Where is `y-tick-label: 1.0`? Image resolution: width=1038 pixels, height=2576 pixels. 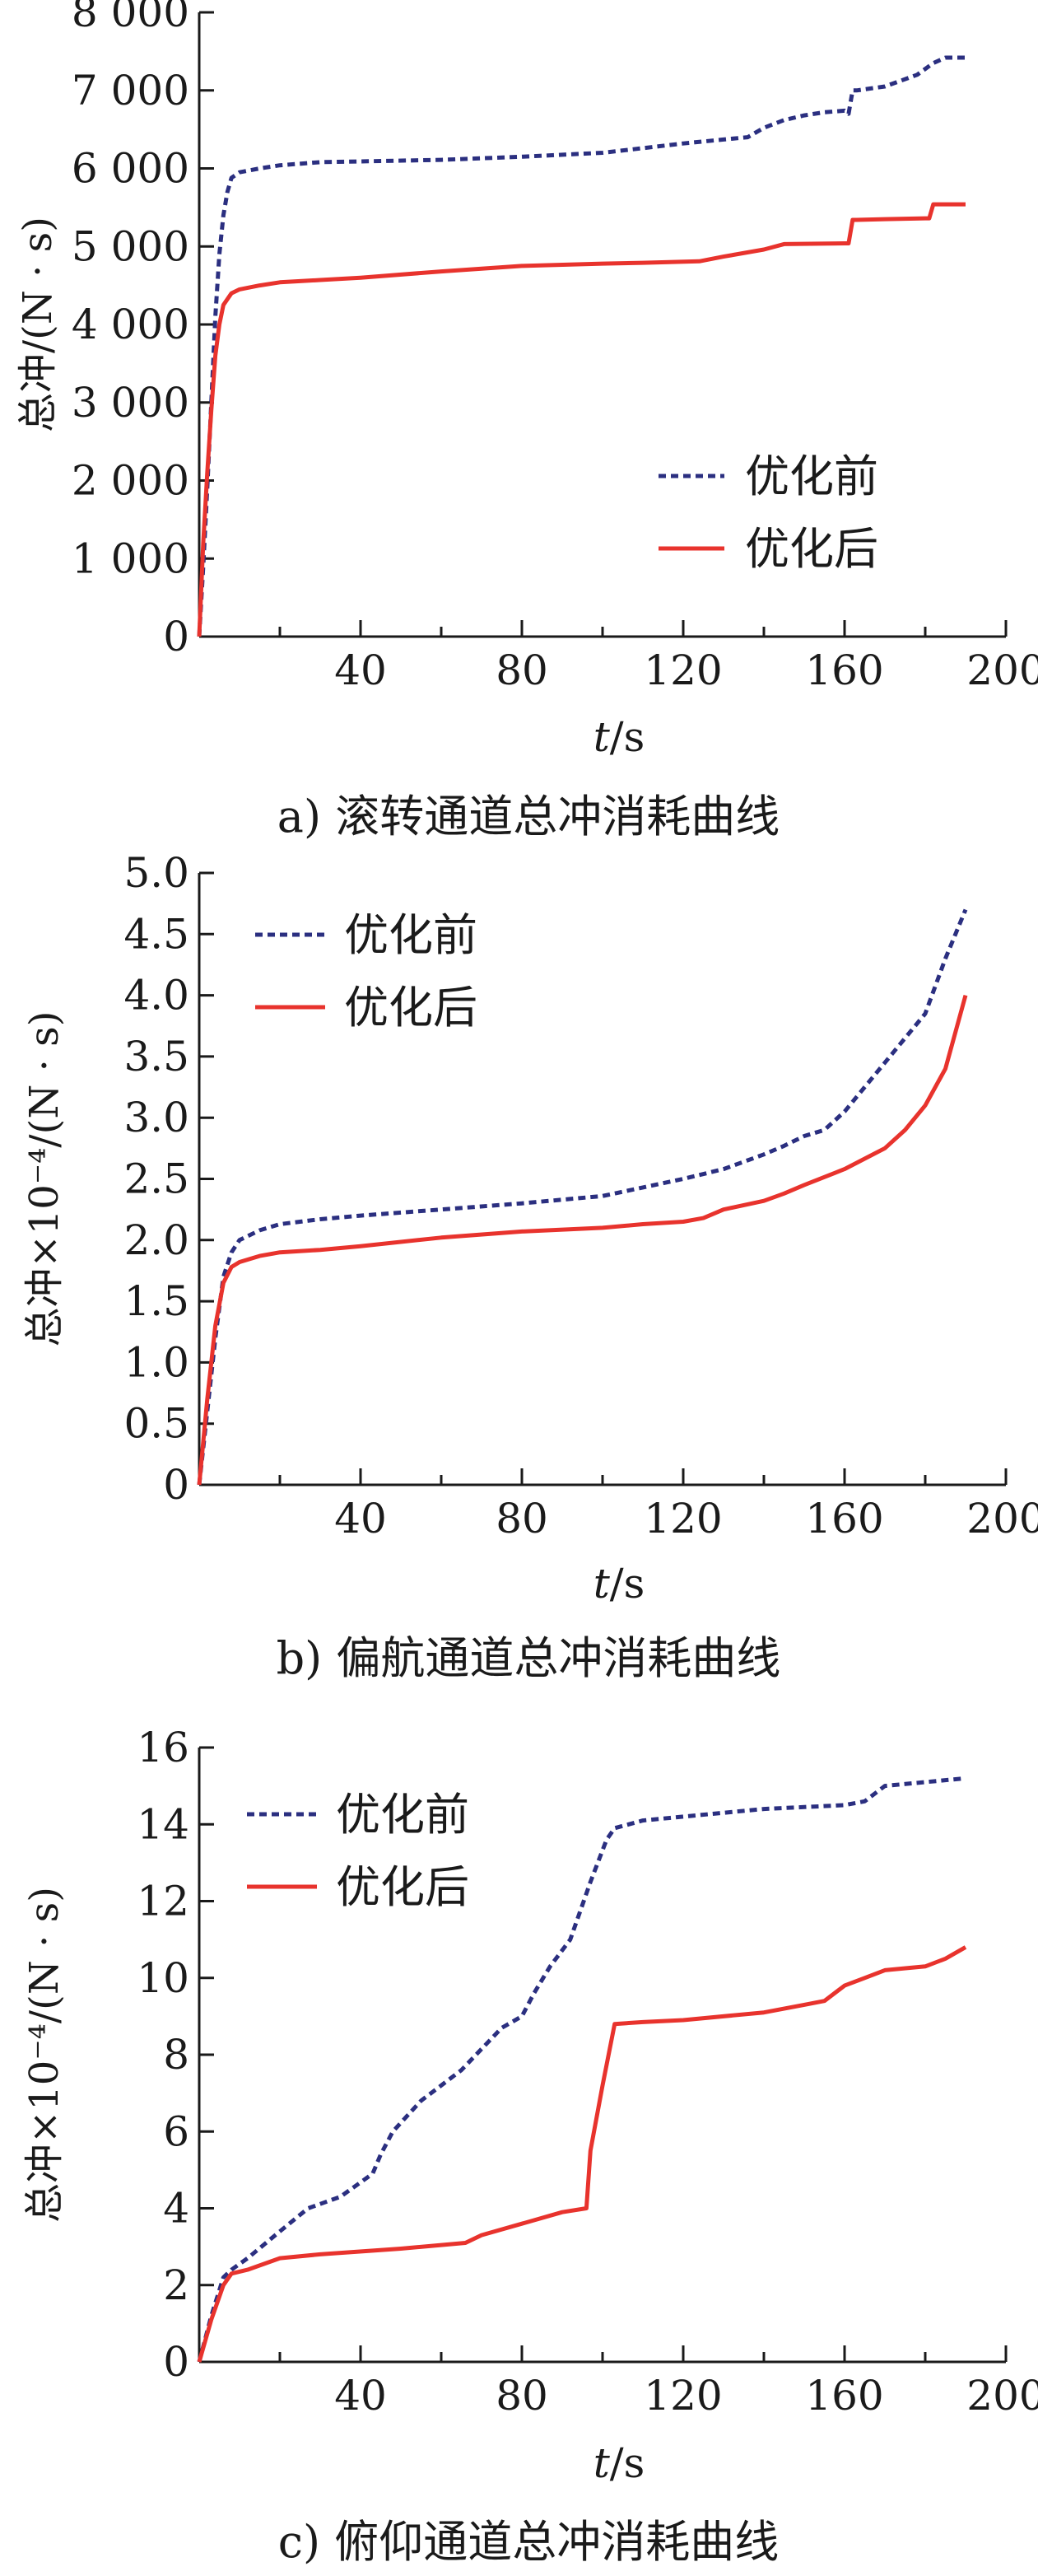 y-tick-label: 1.0 is located at coordinates (156, 1362).